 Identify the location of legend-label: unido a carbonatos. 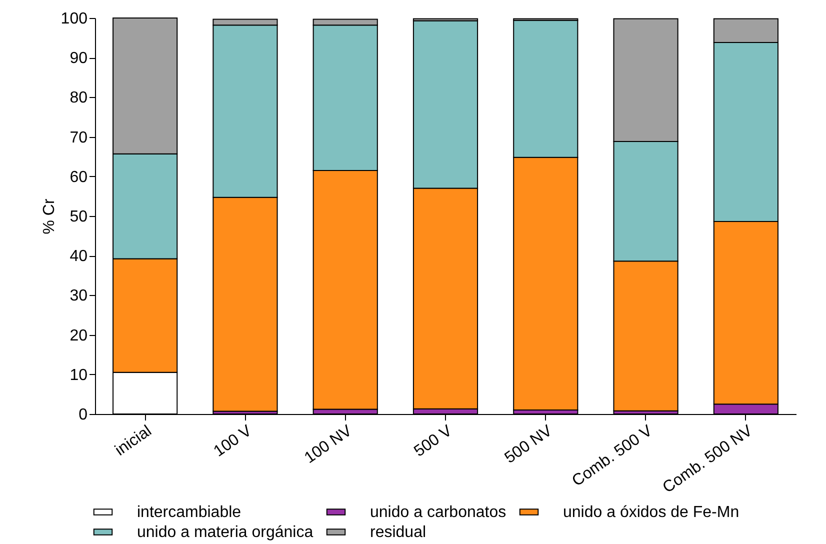
(438, 512).